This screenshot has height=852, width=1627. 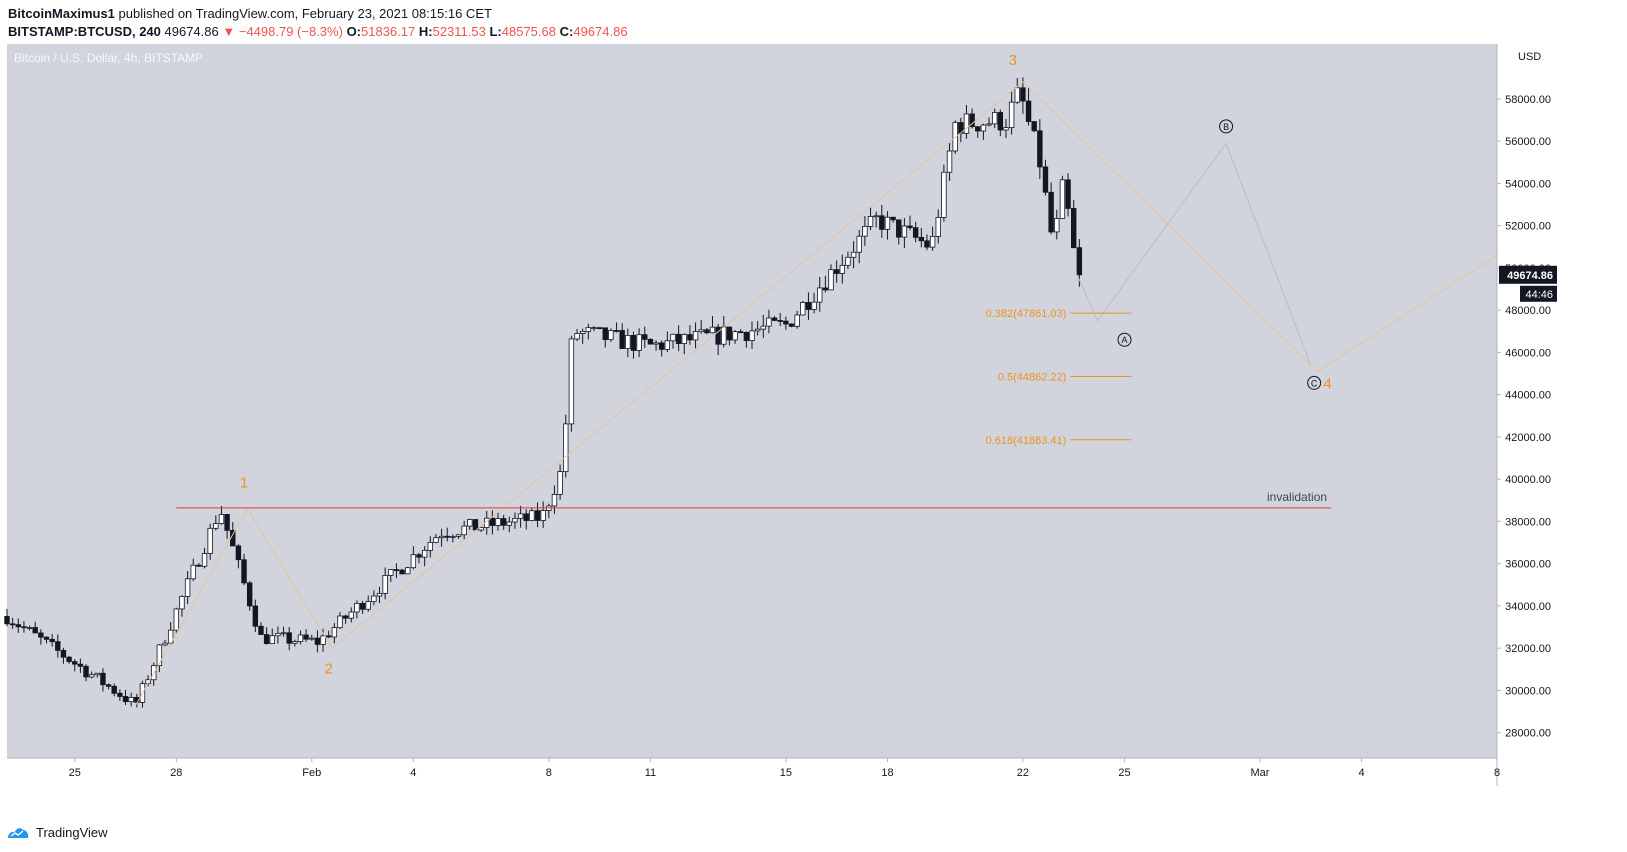 What do you see at coordinates (1528, 184) in the screenshot?
I see `y-tick-label: 54000.00` at bounding box center [1528, 184].